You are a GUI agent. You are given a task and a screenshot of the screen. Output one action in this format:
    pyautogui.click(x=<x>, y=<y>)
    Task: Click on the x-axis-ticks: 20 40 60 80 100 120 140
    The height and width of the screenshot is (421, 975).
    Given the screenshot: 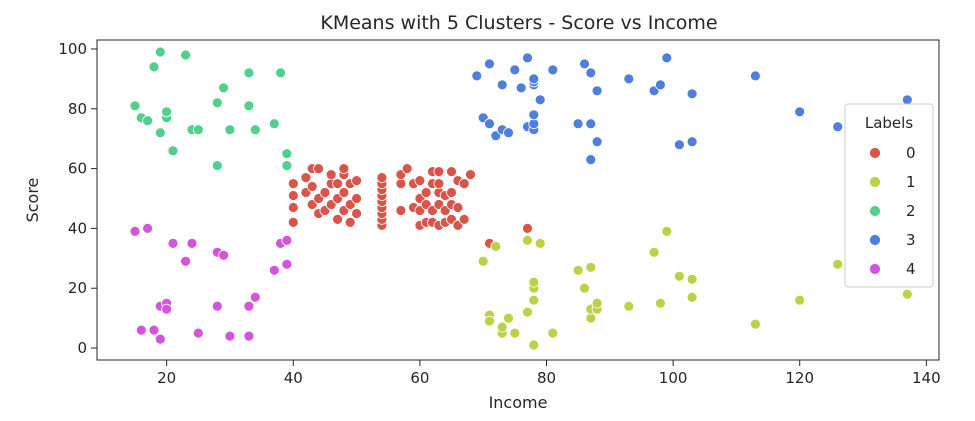 What is the action you would take?
    pyautogui.click(x=549, y=373)
    